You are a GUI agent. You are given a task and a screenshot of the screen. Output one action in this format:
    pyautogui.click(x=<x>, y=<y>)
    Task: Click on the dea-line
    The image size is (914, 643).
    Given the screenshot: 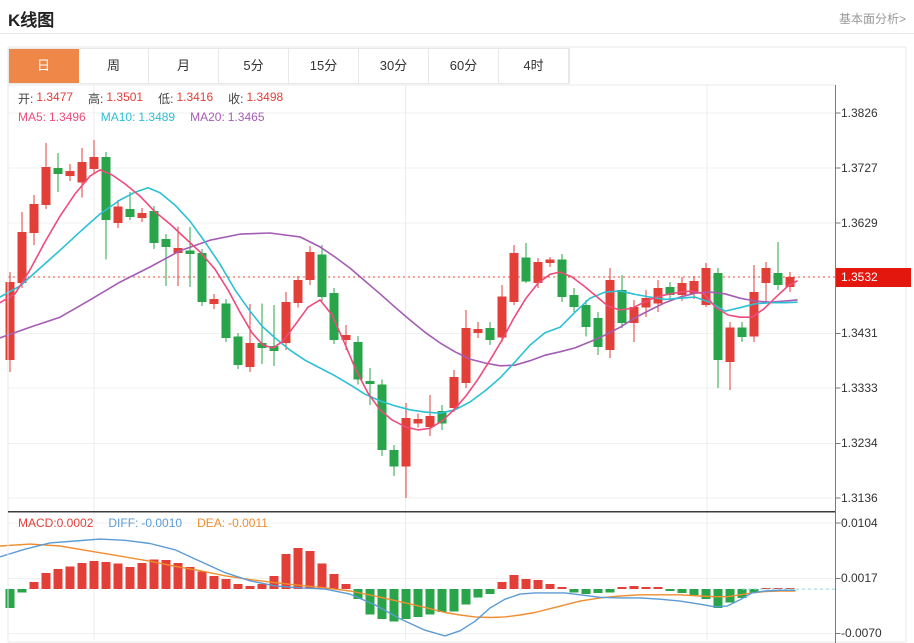 What is the action you would take?
    pyautogui.click(x=398, y=581)
    